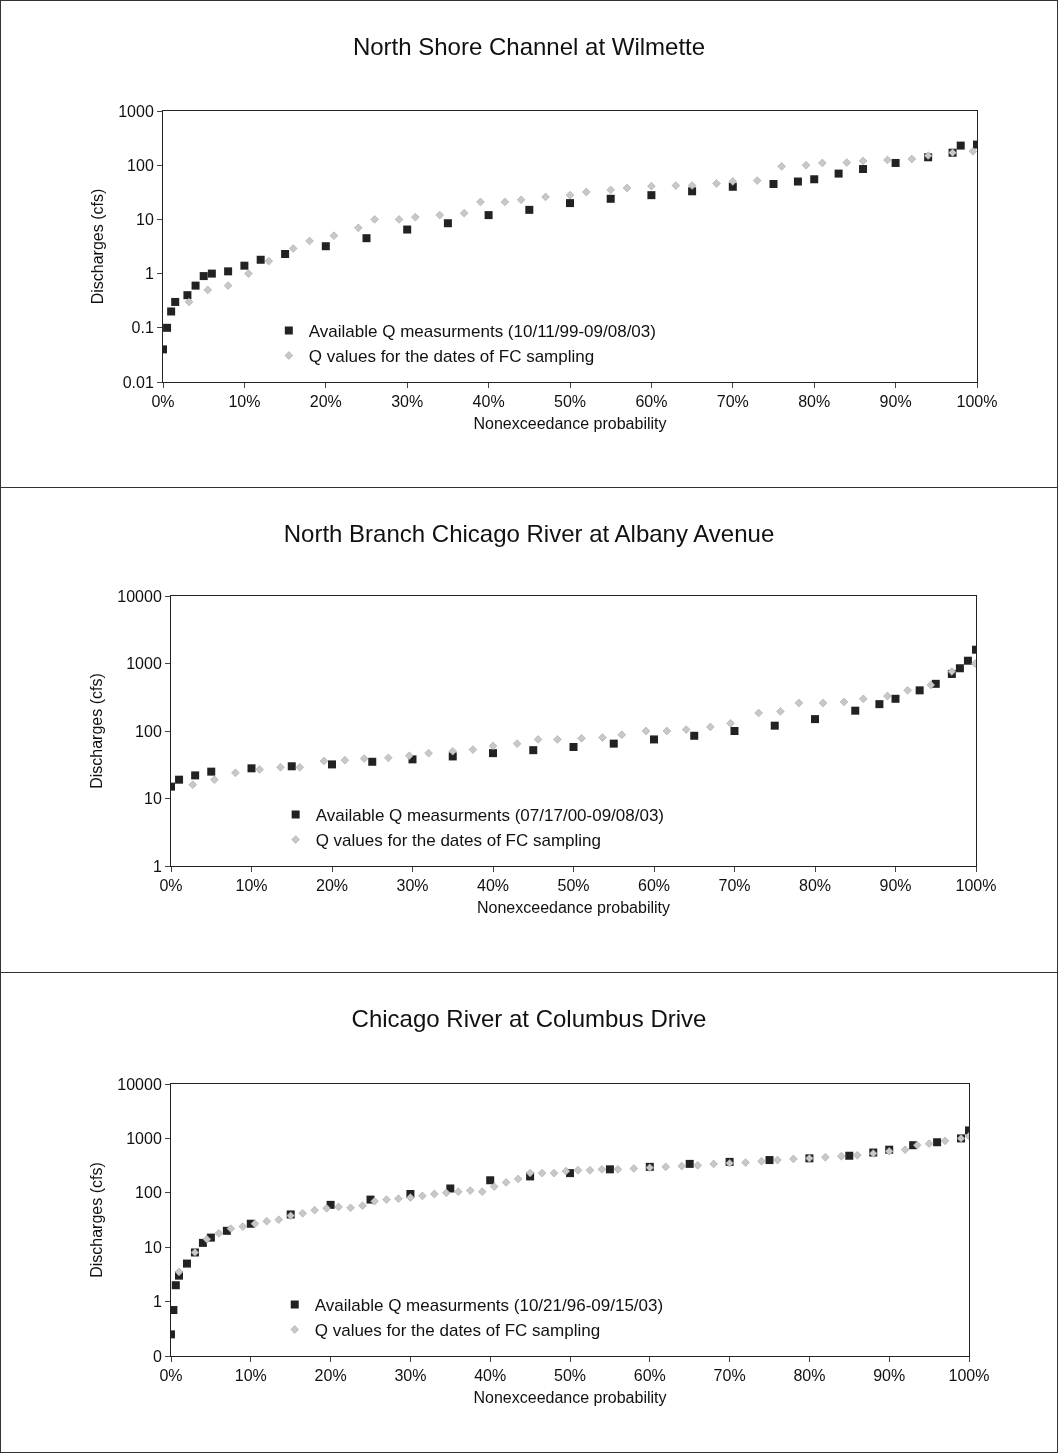  What do you see at coordinates (138, 382) in the screenshot?
I see `y-tick-label: 0.01` at bounding box center [138, 382].